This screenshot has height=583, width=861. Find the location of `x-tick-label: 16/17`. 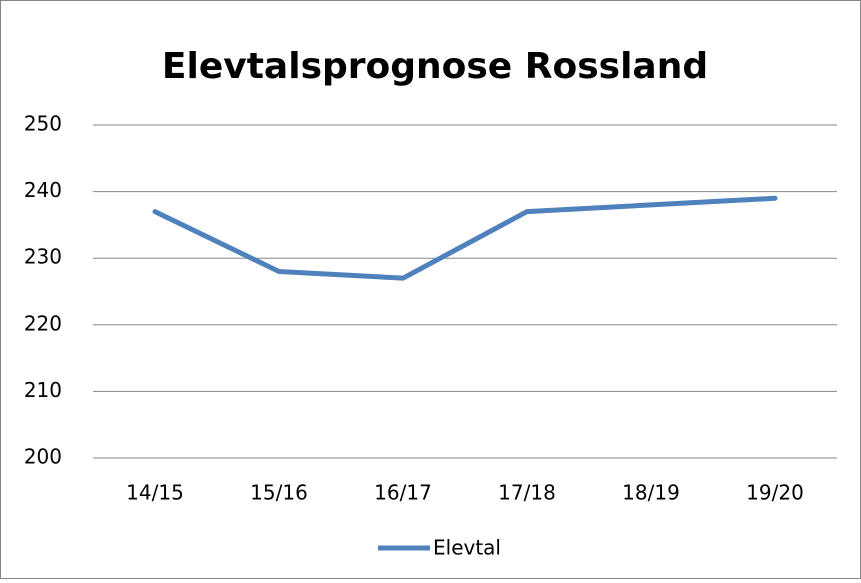

x-tick-label: 16/17 is located at coordinates (403, 493).